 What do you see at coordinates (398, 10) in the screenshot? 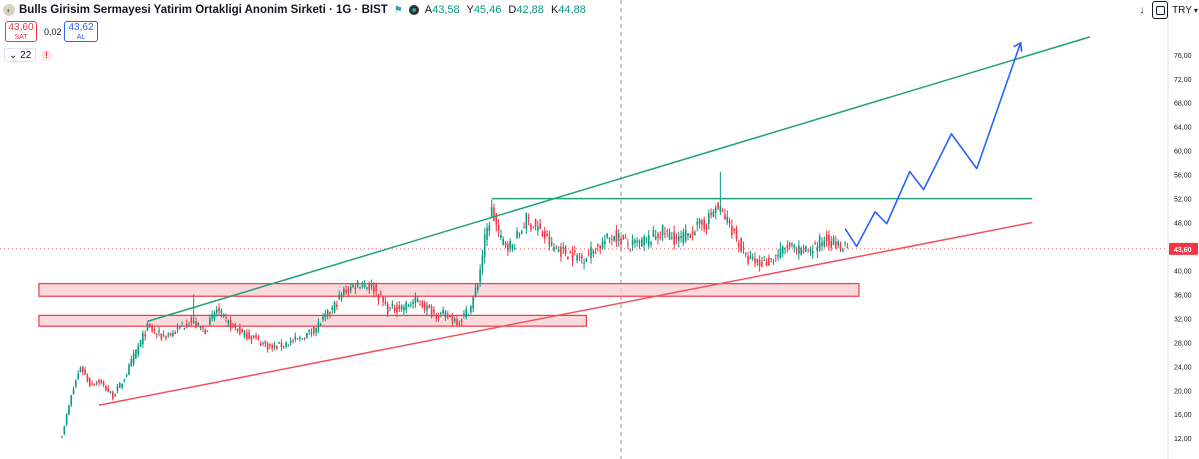
I see `flag-icon: ⚑` at bounding box center [398, 10].